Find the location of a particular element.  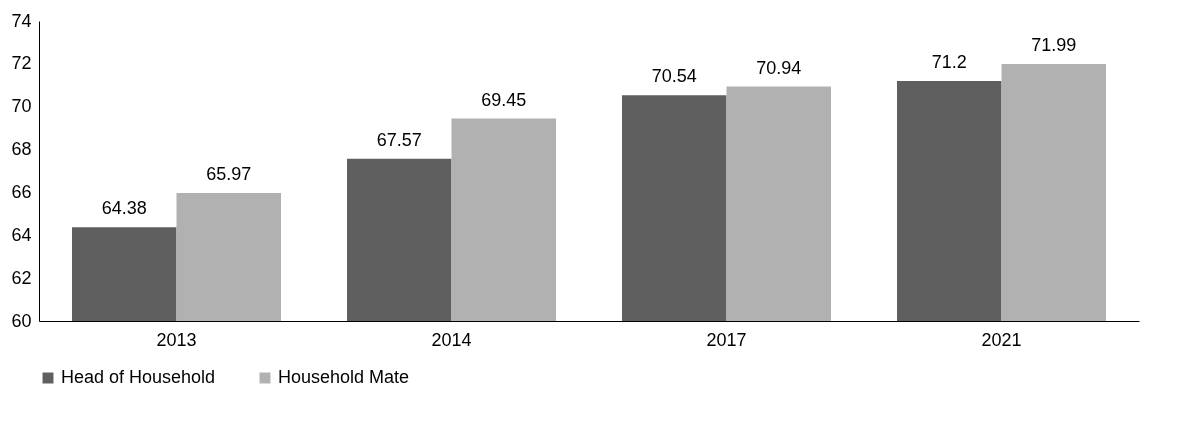

y-tick-label: 70 is located at coordinates (21, 106).